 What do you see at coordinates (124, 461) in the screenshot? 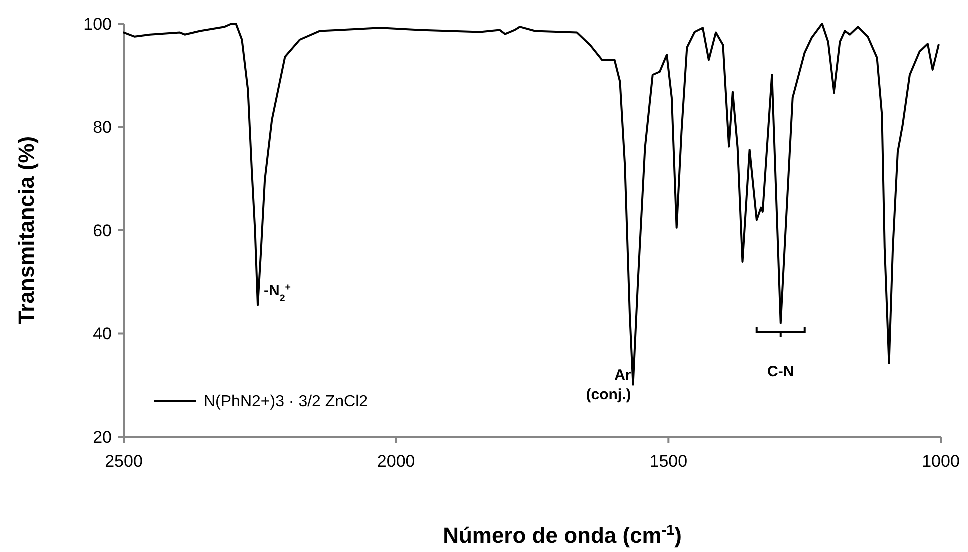
I see `x-tick-label: 2500` at bounding box center [124, 461].